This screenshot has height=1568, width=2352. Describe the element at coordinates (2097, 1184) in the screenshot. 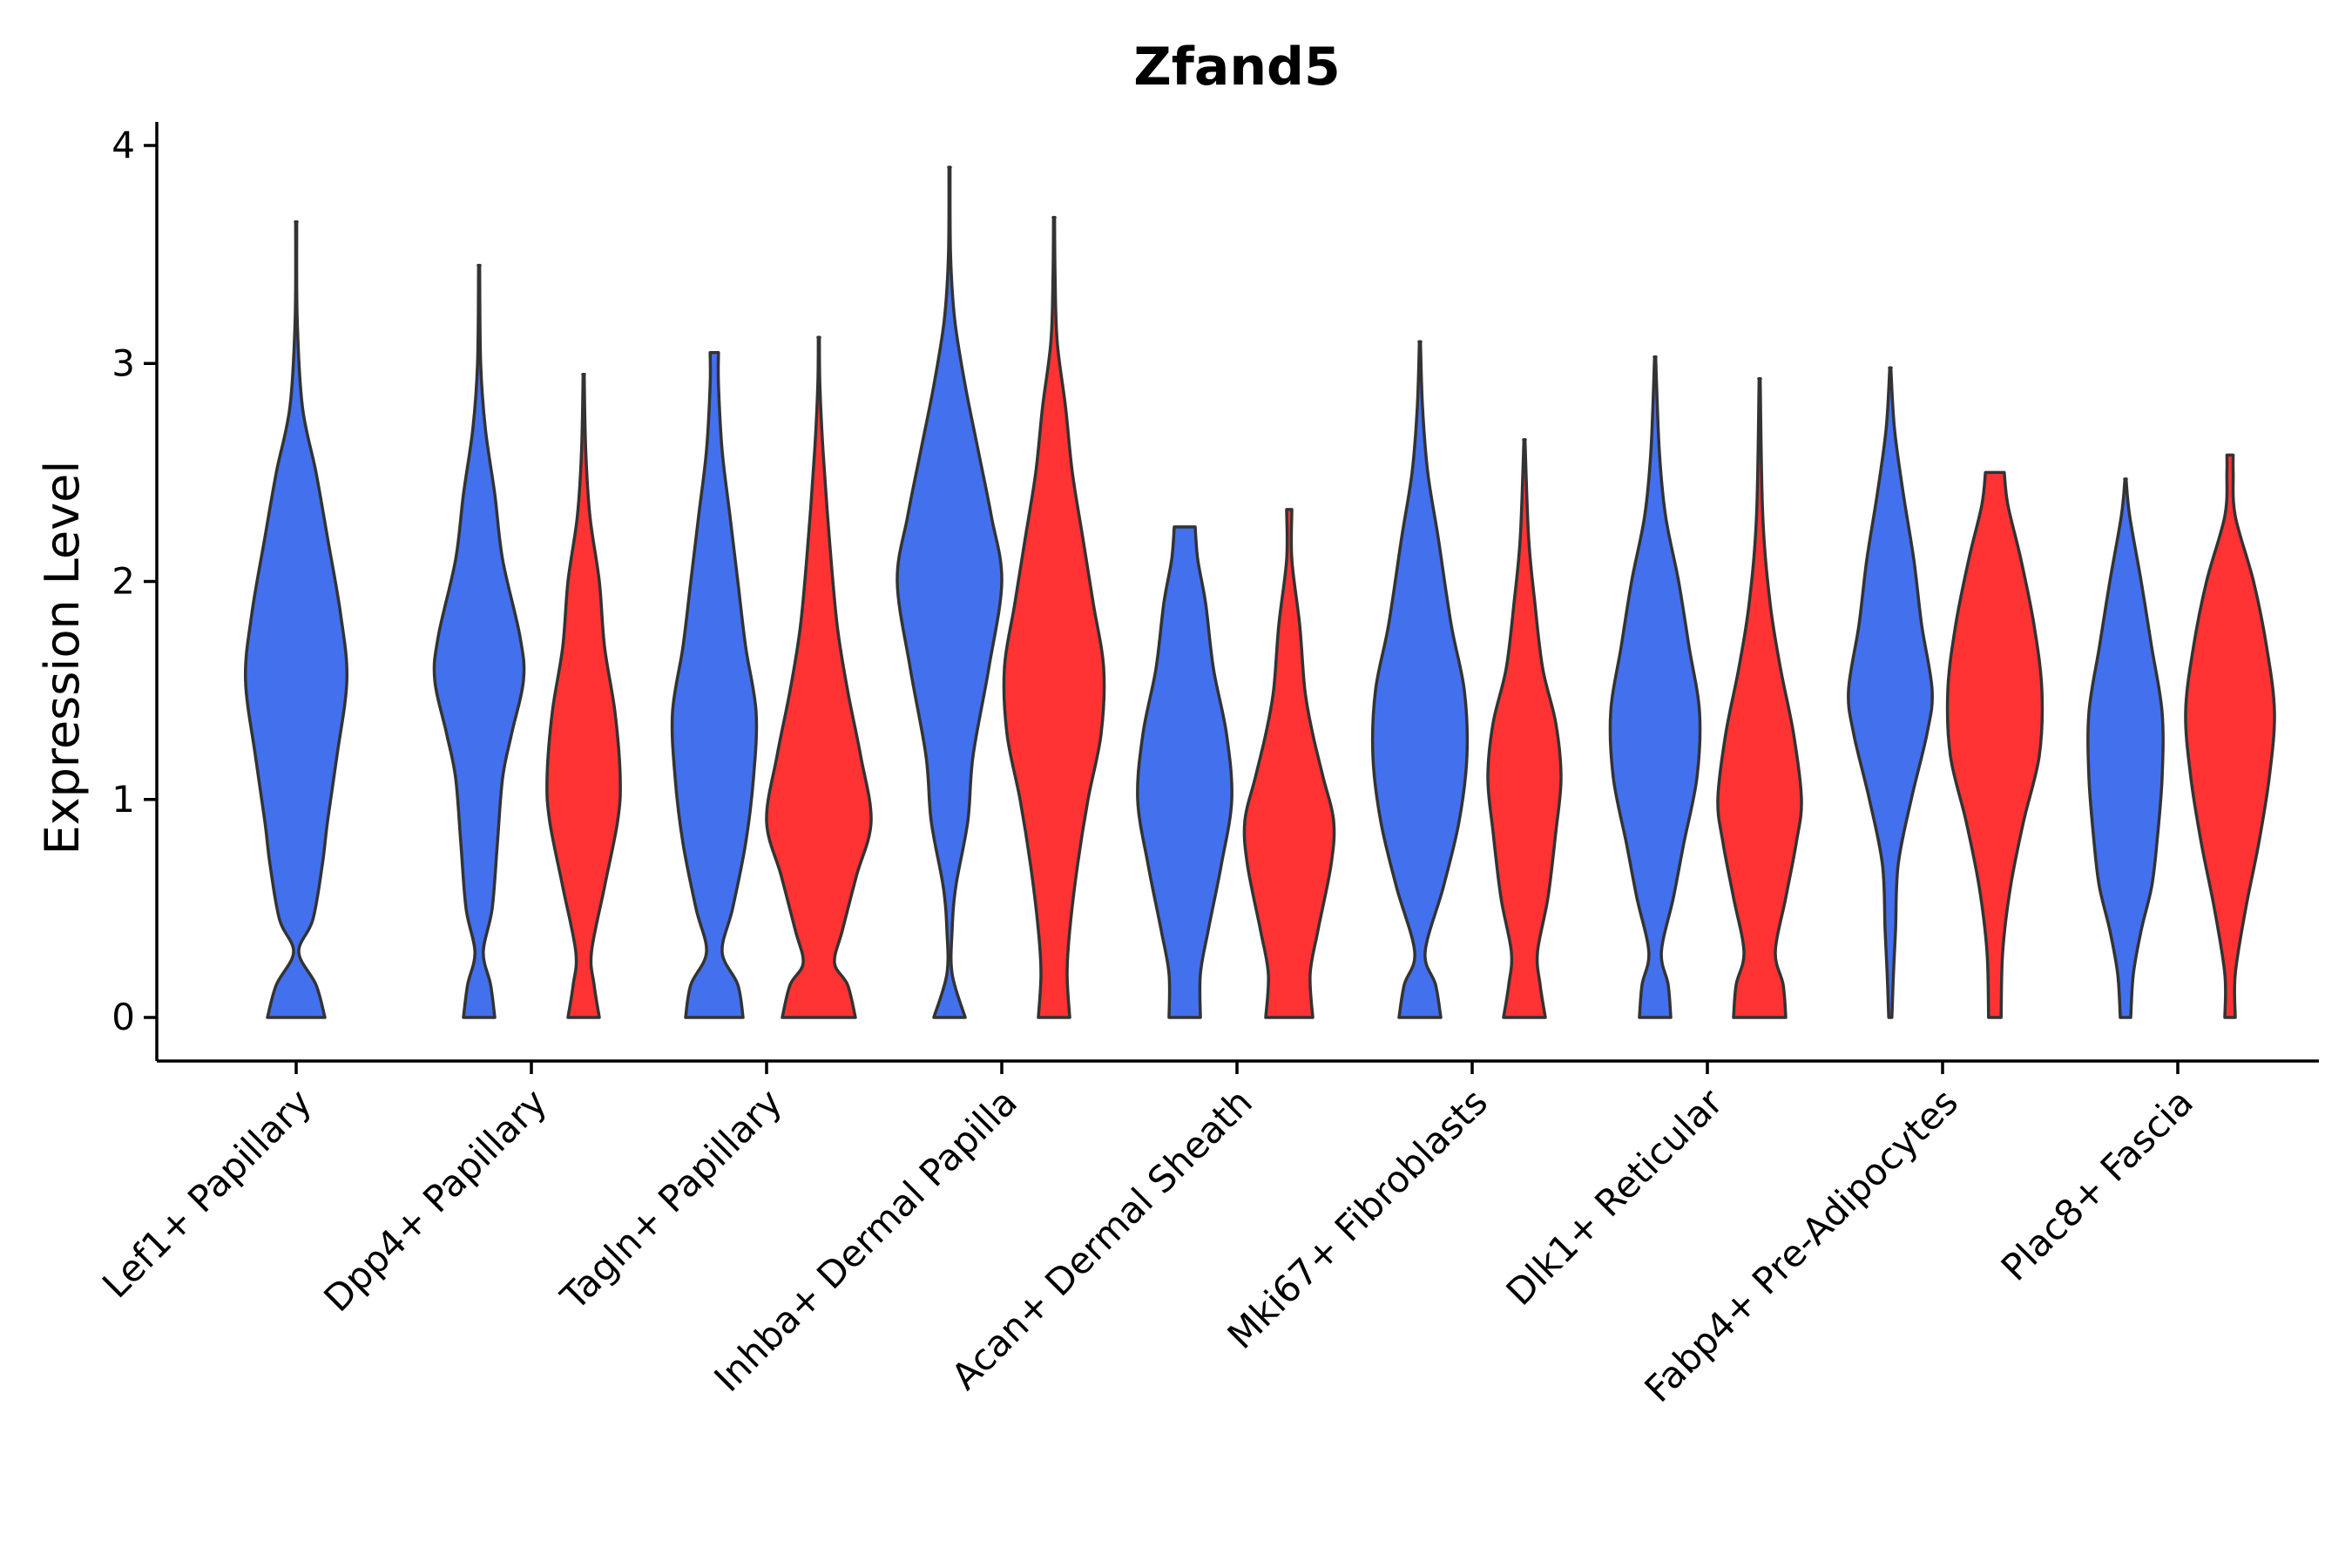

I see `x-tick-label: Plac8+ Fascia` at that location.